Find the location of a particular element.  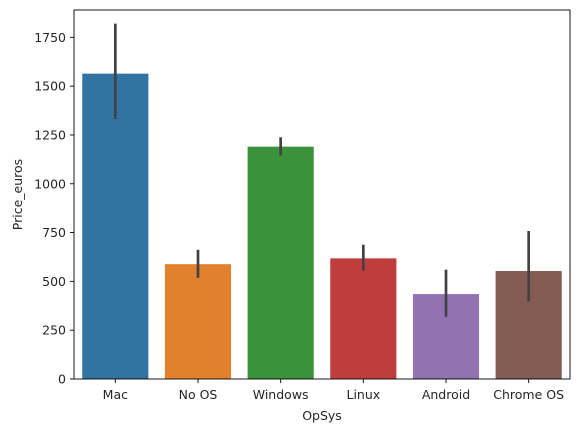

x-tick-label: Windows is located at coordinates (281, 394).